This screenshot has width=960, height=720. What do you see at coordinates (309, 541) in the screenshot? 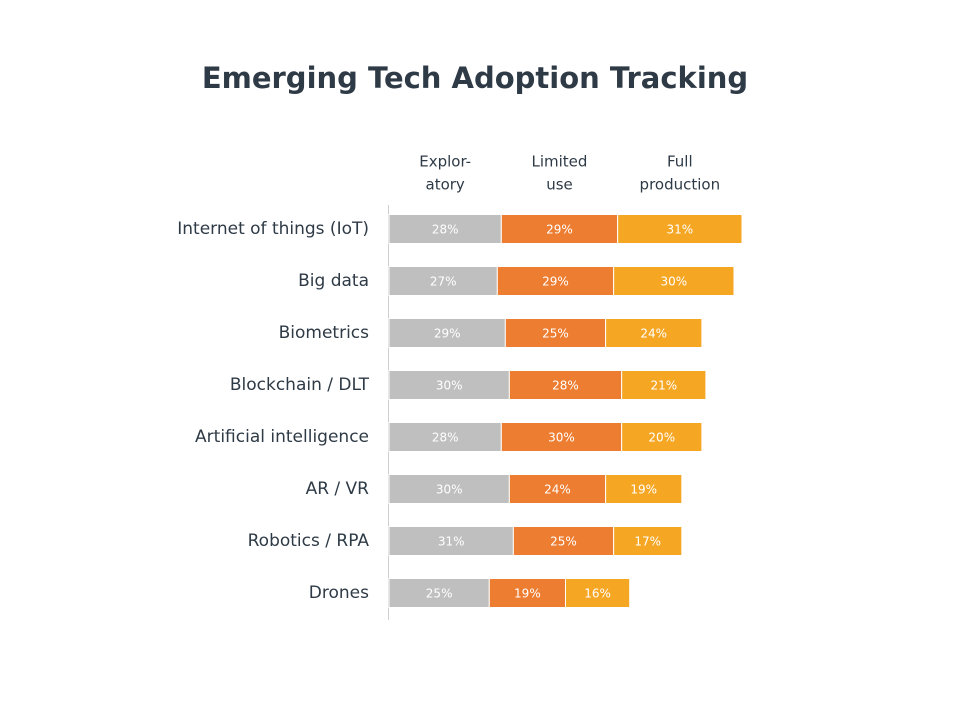
I see `category-label: Robotics / RPA` at bounding box center [309, 541].